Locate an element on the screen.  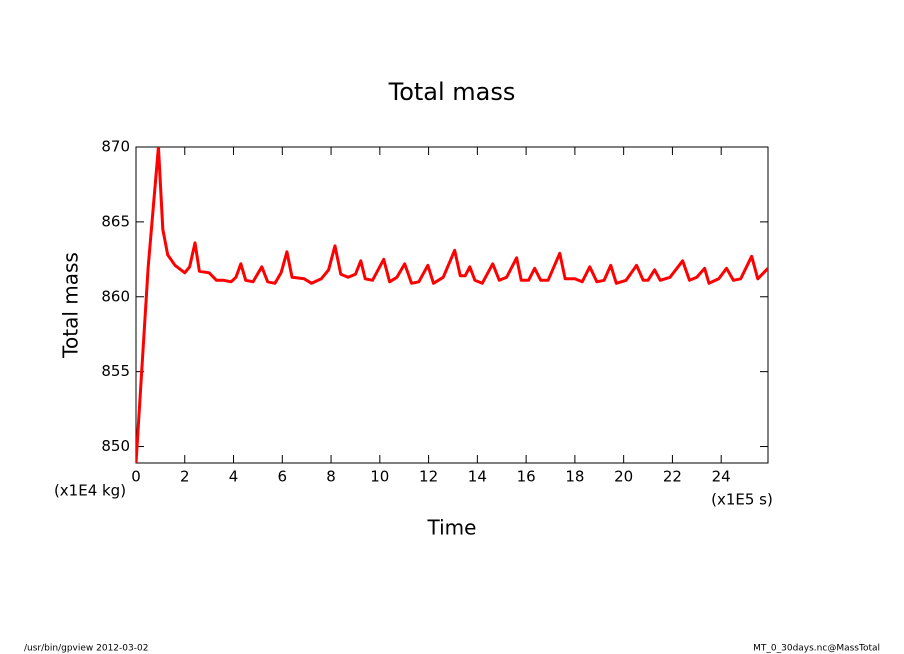
x-tick-label: 22 is located at coordinates (672, 477).